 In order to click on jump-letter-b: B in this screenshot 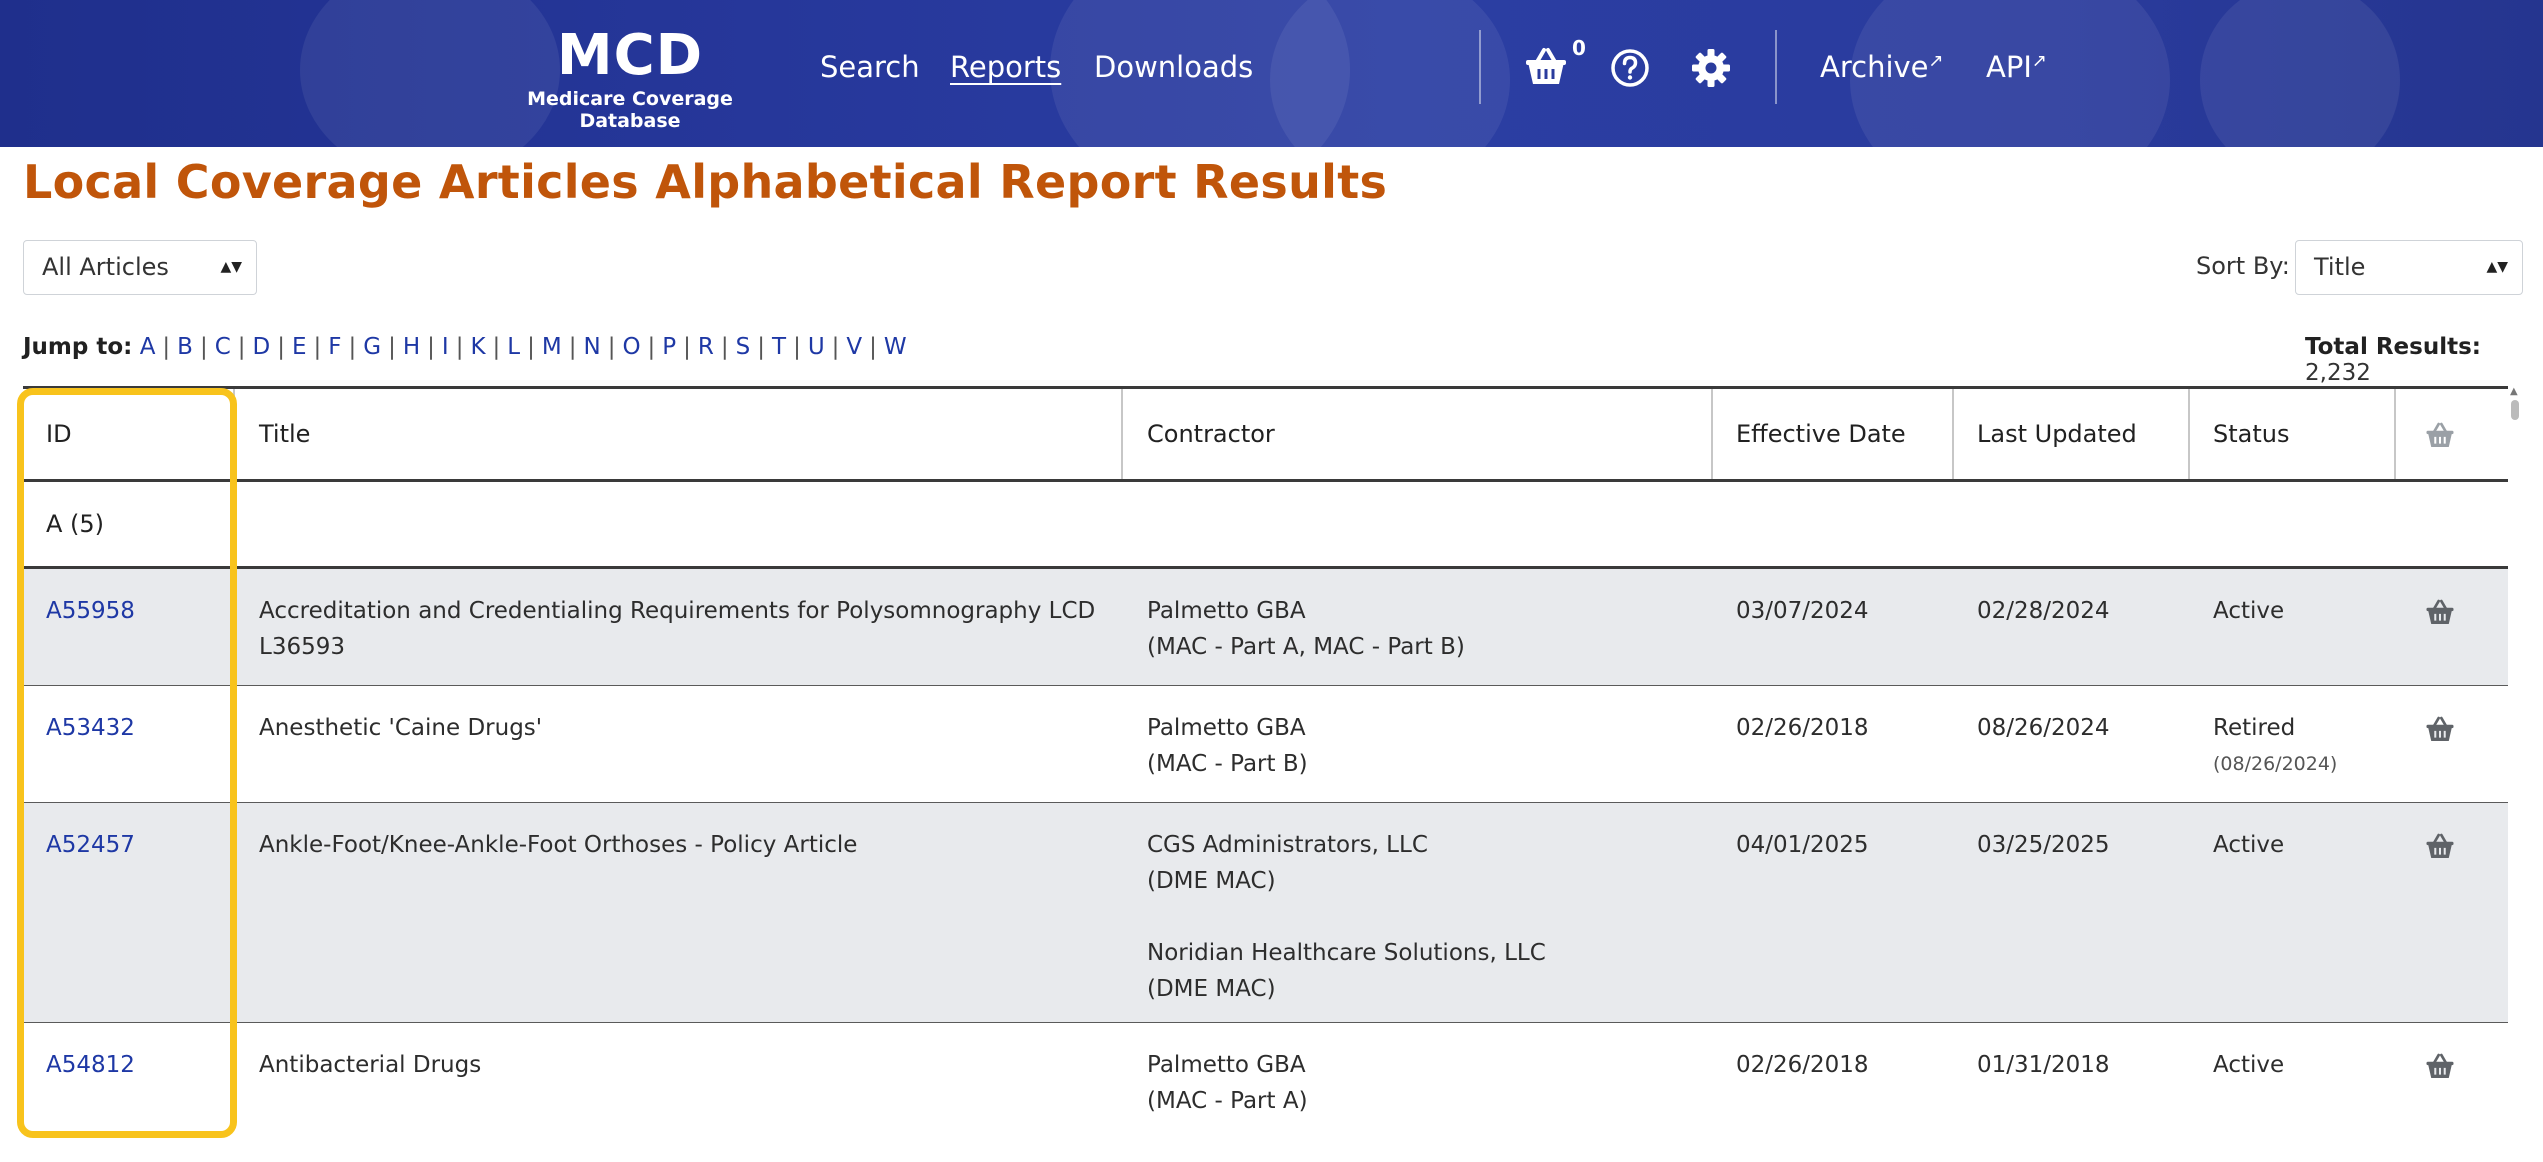, I will do `click(185, 347)`.